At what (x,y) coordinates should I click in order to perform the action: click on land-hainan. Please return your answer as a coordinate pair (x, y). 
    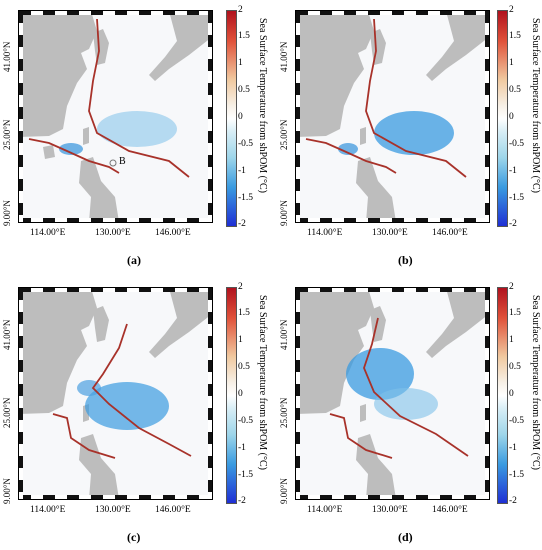
    Looking at the image, I should click on (49, 152).